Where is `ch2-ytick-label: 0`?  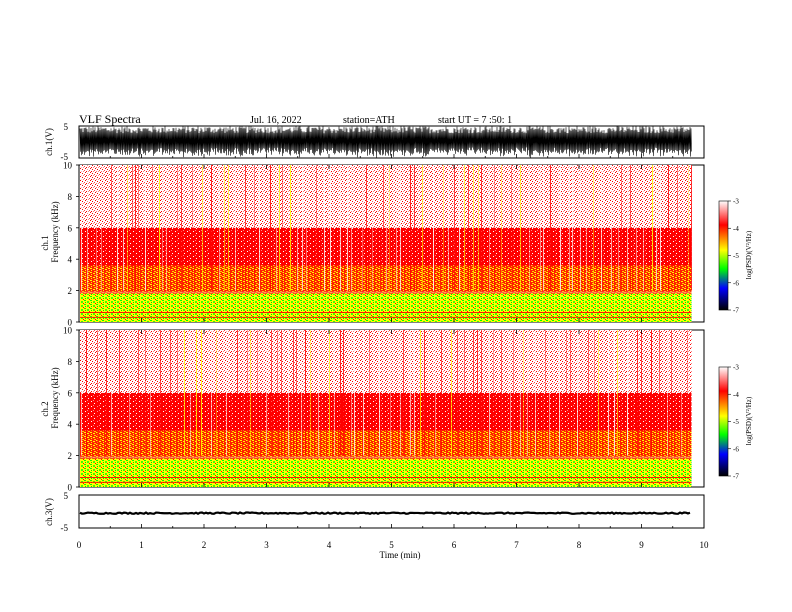 ch2-ytick-label: 0 is located at coordinates (70, 488).